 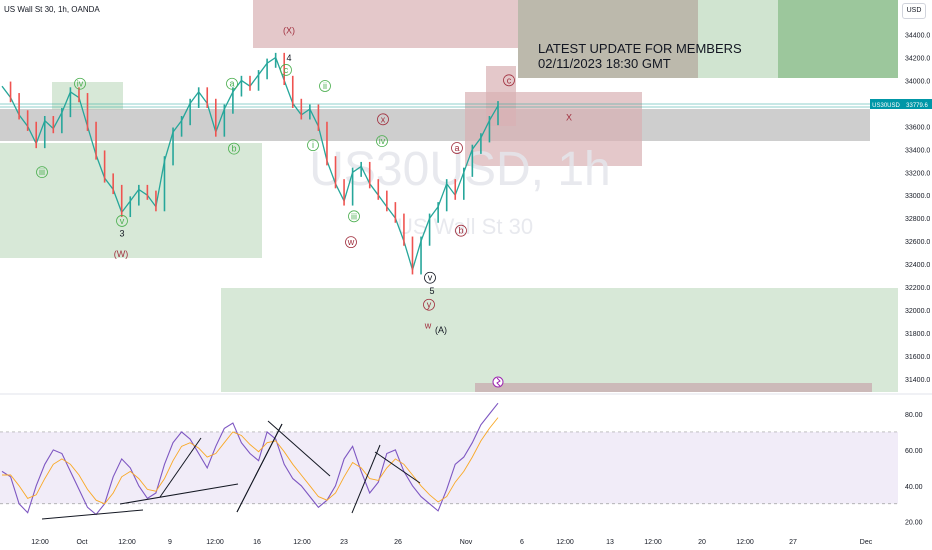 I want to click on watermark: US30USD, 1h US Wall St 30, so click(x=459, y=191).